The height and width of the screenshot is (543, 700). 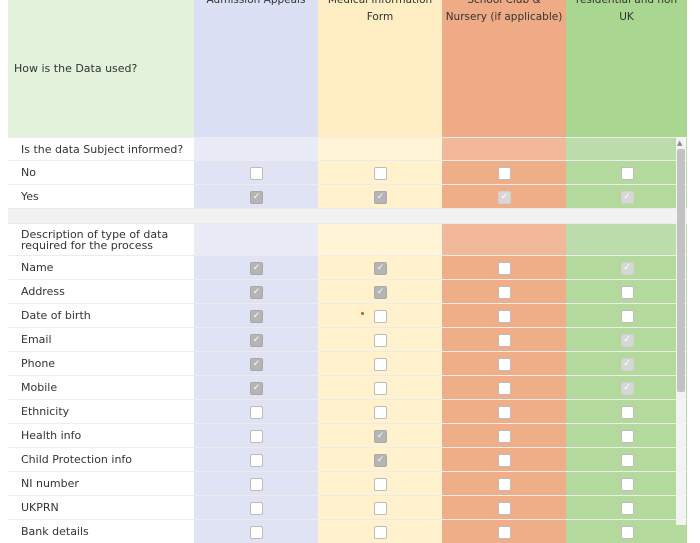 I want to click on checkbox-phone-medical-information-form, so click(x=380, y=364).